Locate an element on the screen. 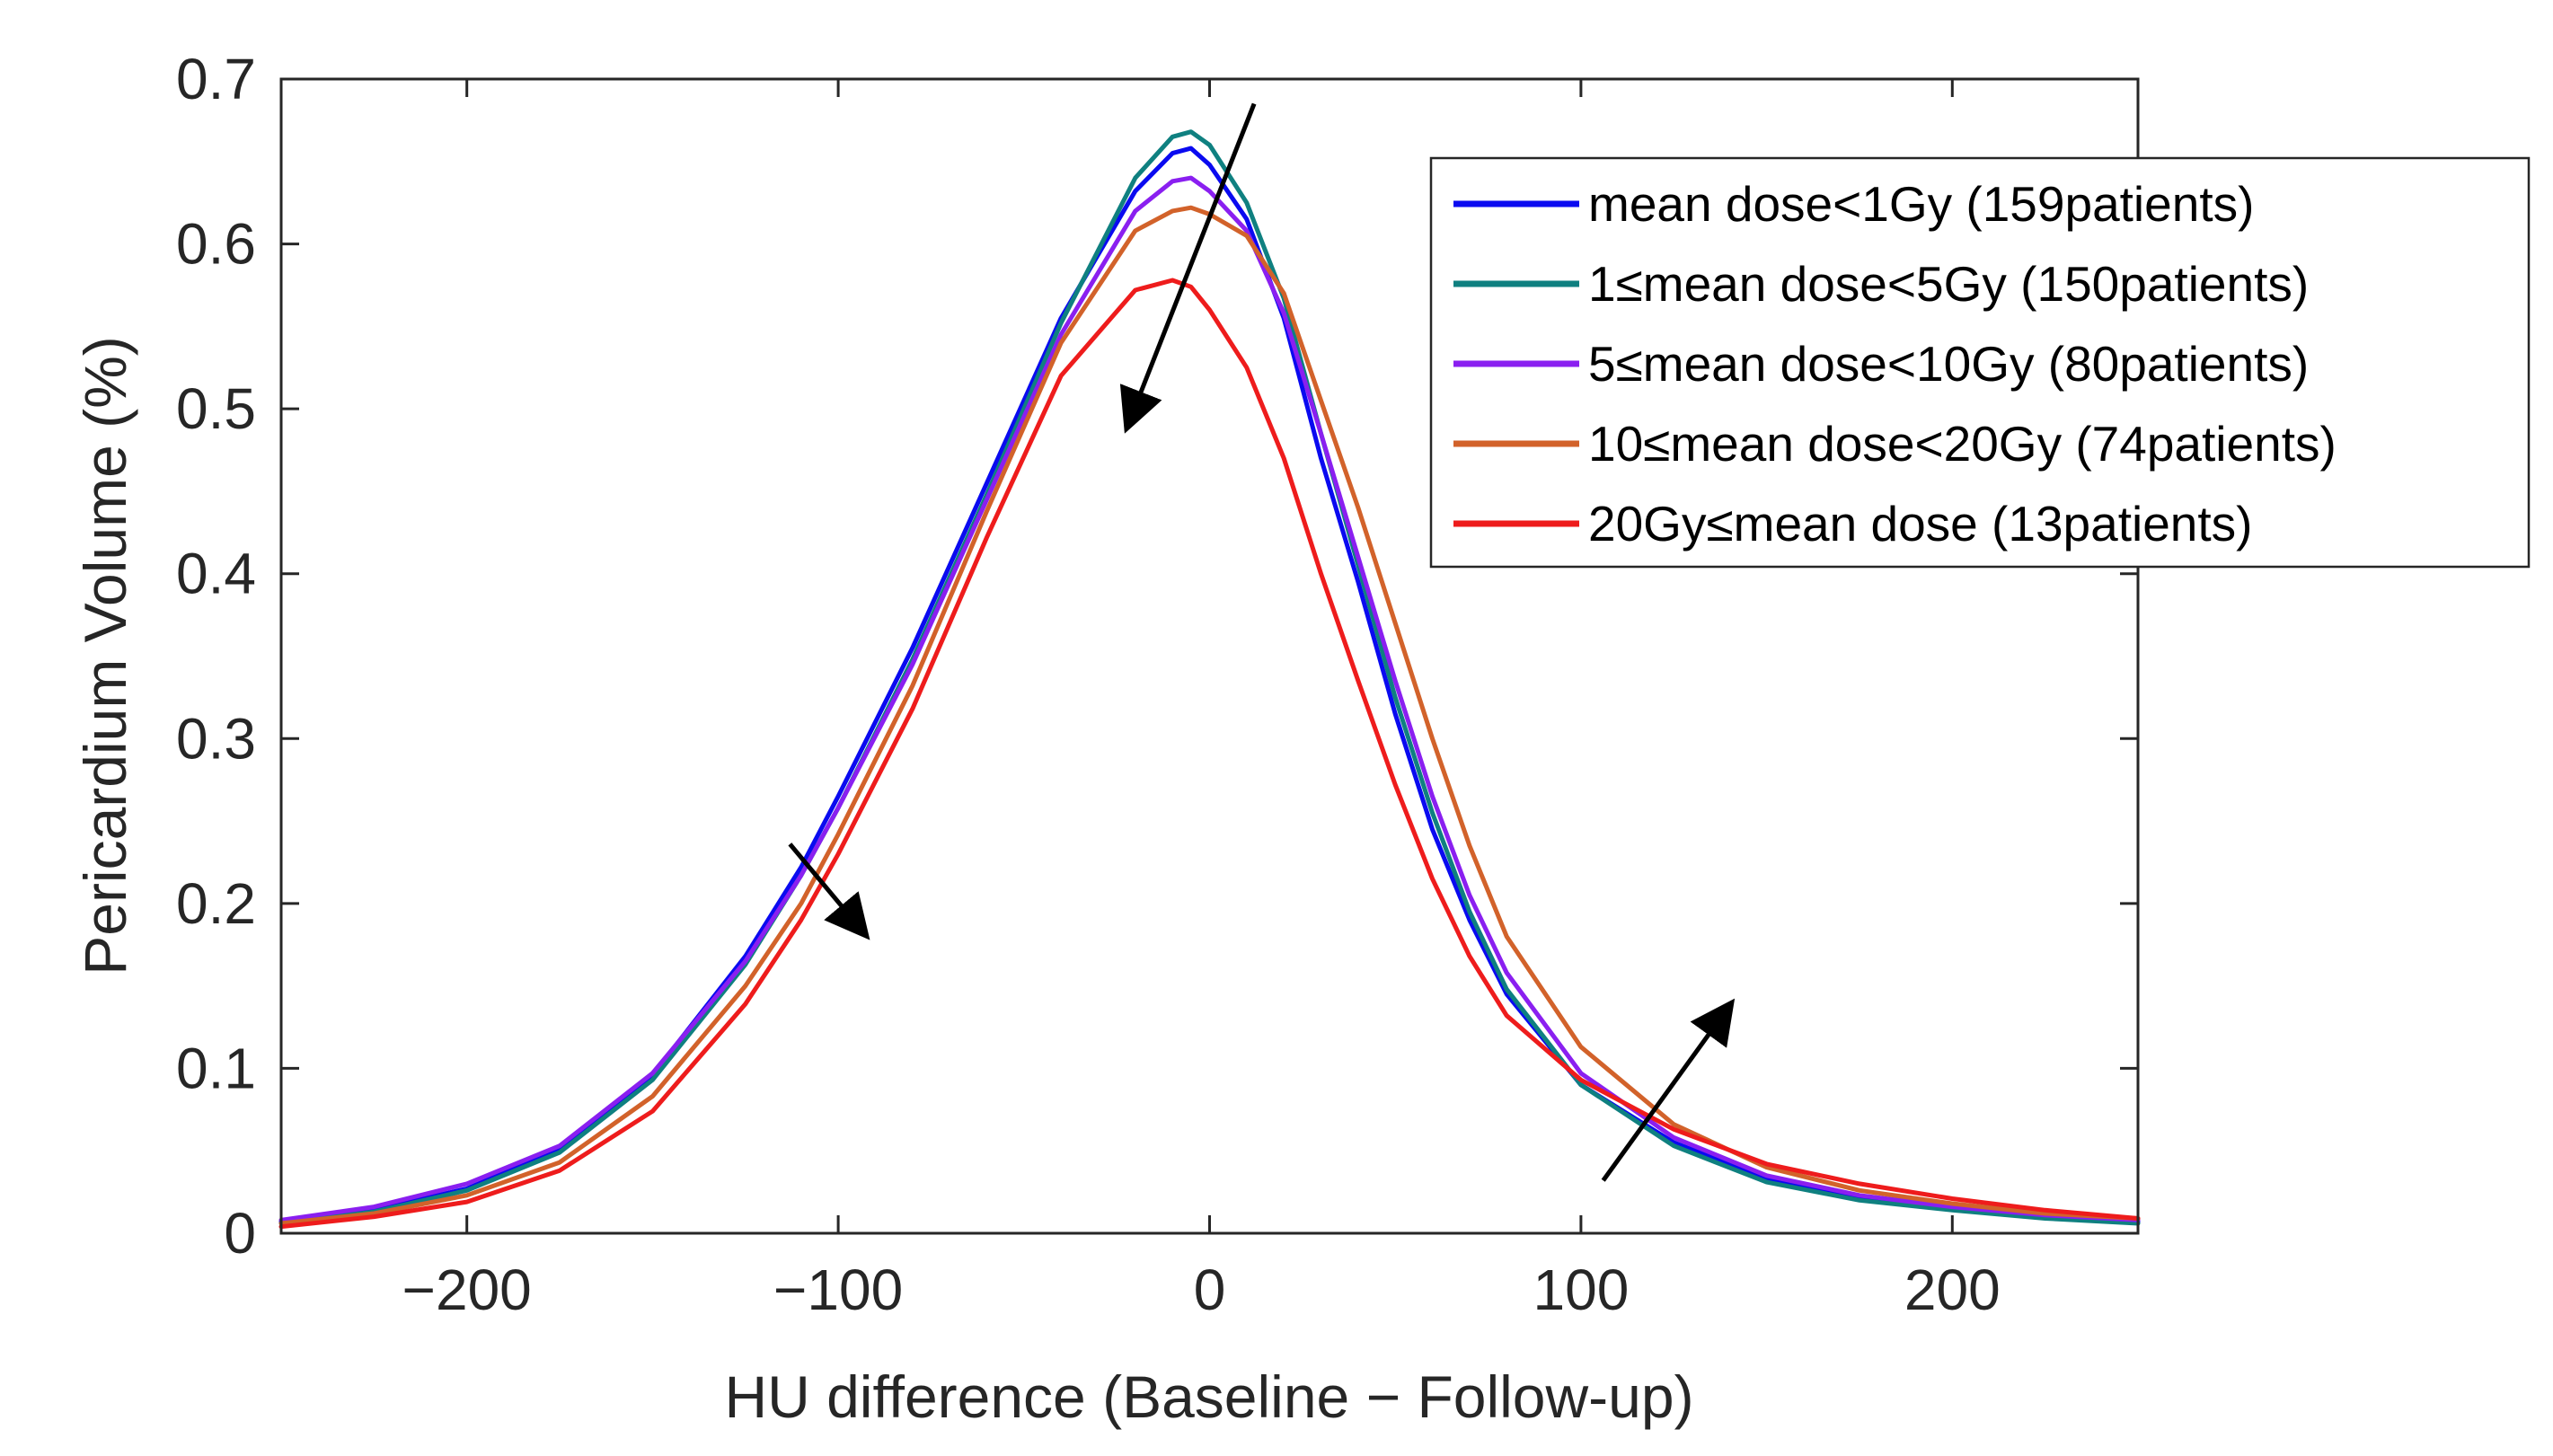  y-tick-label: 0.5 is located at coordinates (216, 408).